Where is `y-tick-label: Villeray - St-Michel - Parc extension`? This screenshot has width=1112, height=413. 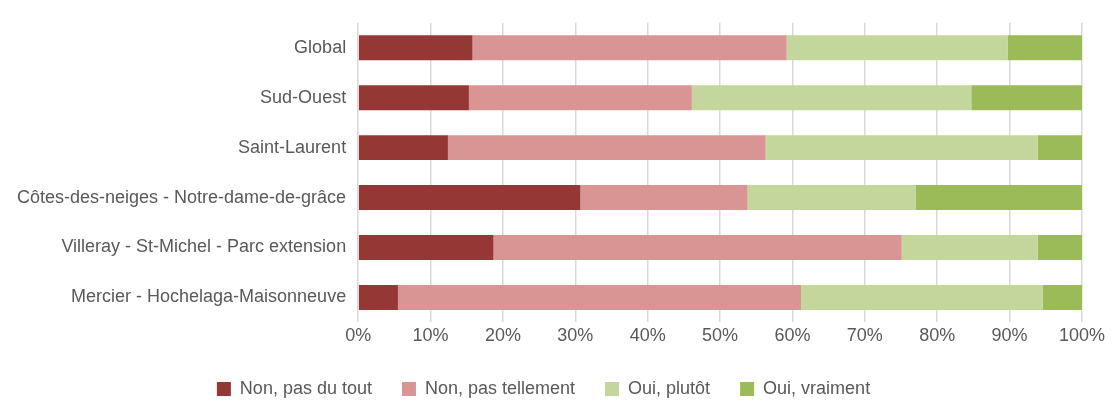 y-tick-label: Villeray - St-Michel - Parc extension is located at coordinates (204, 246).